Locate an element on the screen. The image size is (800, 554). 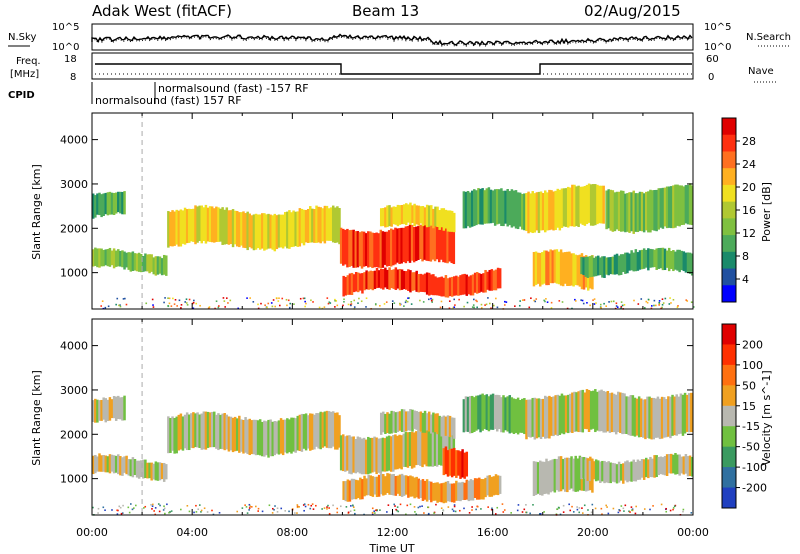
power-ylabel: Slant Range [km] is located at coordinates (36, 212).